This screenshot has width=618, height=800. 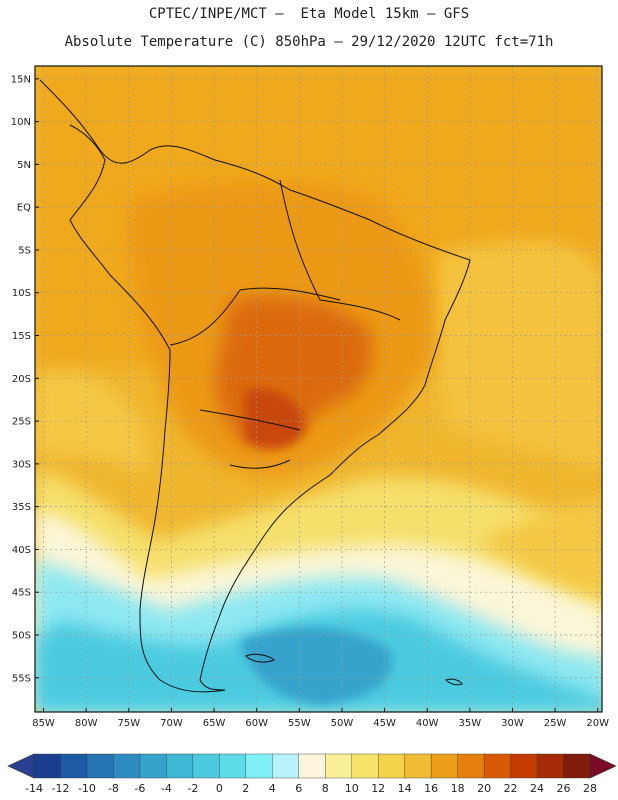 I want to click on colorbar-label: 28, so click(x=590, y=788).